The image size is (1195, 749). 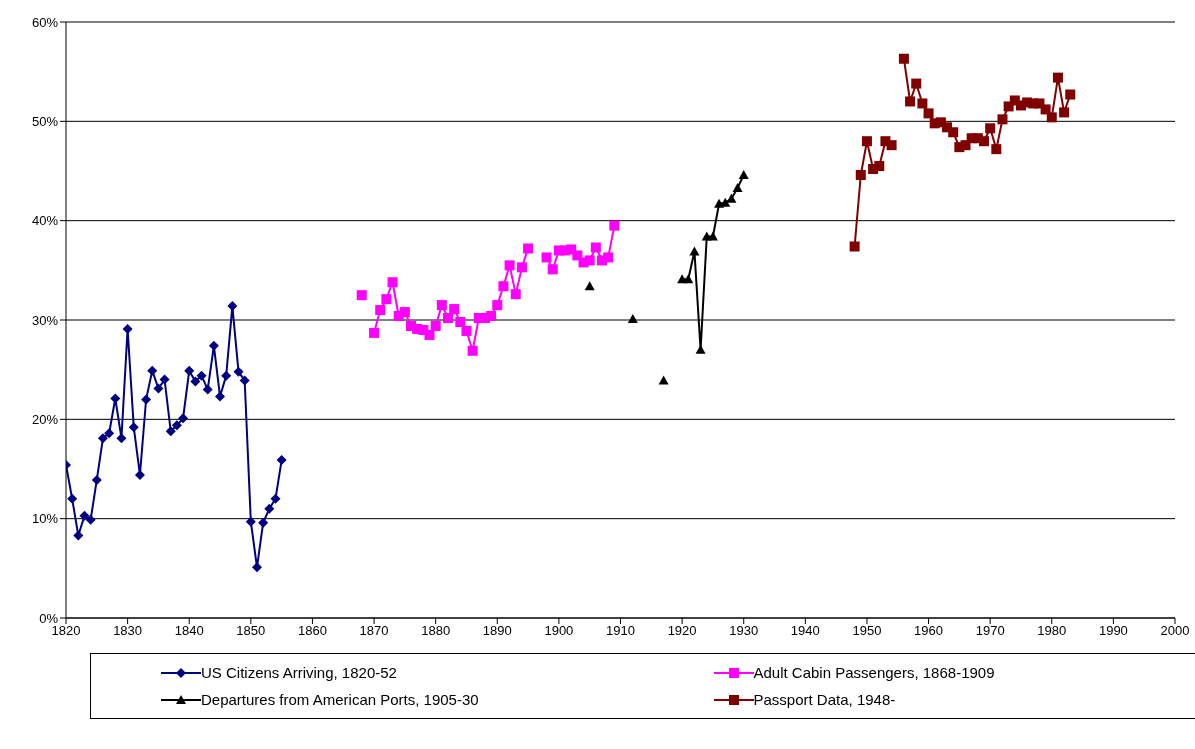 I want to click on x-tick-label: 1850, so click(x=251, y=631).